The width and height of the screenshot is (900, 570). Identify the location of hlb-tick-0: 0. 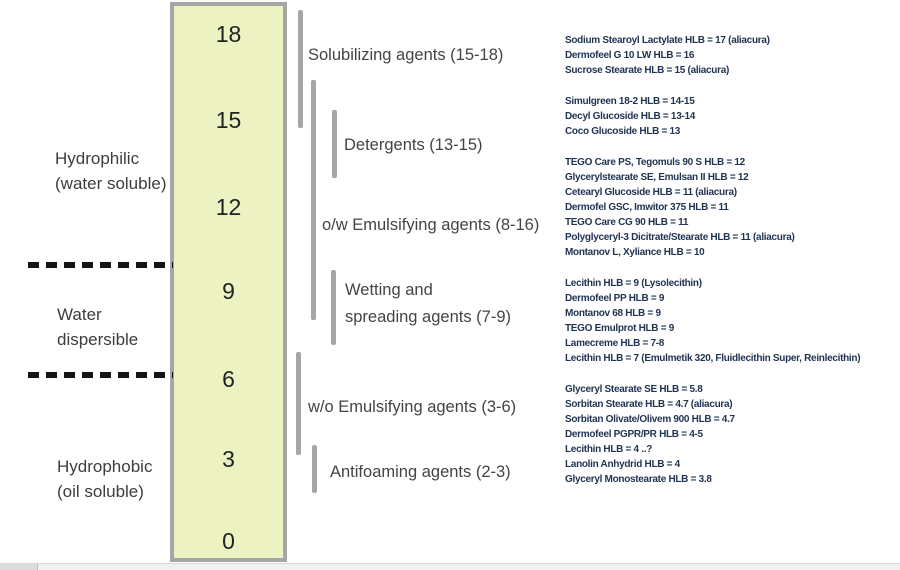
(228, 541).